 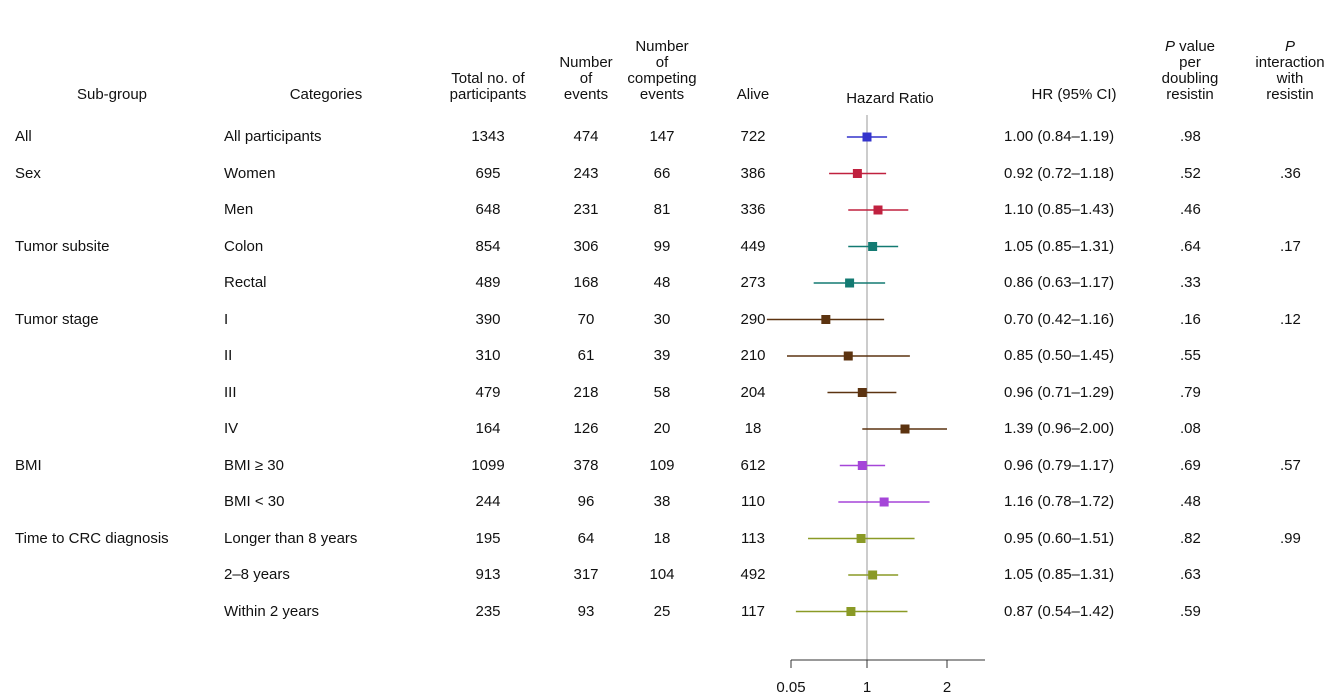 I want to click on cell-category: Women, so click(x=250, y=173).